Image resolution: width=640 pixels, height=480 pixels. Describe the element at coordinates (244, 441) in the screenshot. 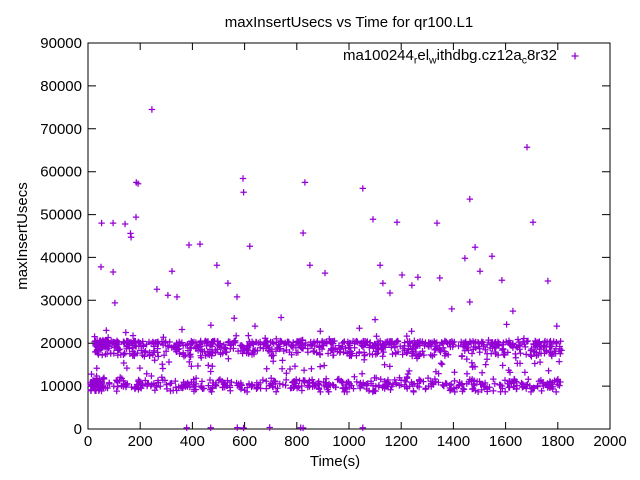

I see `x-tick-label: 600` at that location.